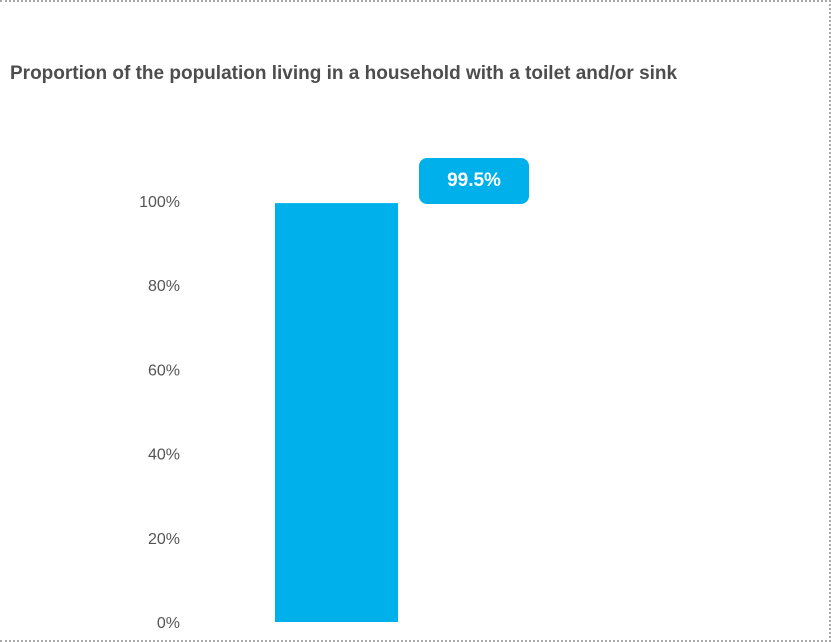 The width and height of the screenshot is (831, 642). Describe the element at coordinates (164, 539) in the screenshot. I see `y-tick-label: 20%` at that location.